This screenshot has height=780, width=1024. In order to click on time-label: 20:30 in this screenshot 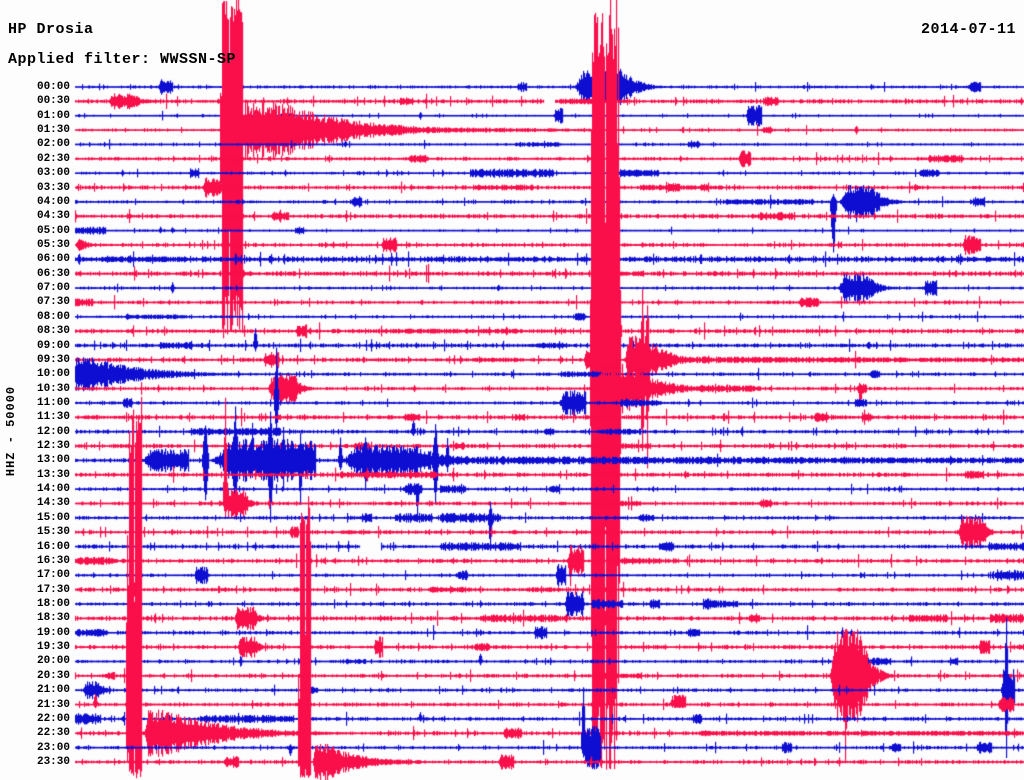, I will do `click(53, 675)`.